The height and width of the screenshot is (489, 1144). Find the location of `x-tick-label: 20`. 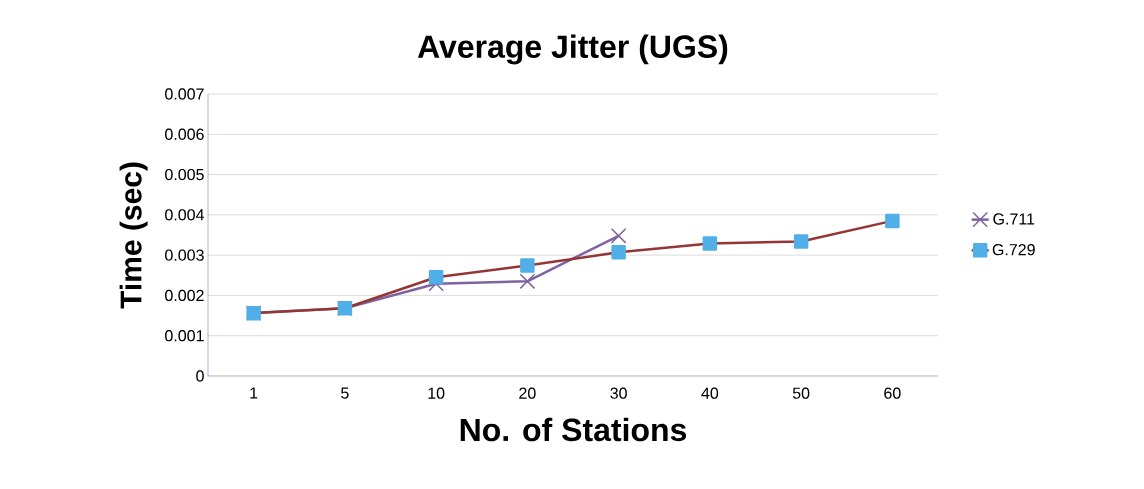

x-tick-label: 20 is located at coordinates (527, 393).